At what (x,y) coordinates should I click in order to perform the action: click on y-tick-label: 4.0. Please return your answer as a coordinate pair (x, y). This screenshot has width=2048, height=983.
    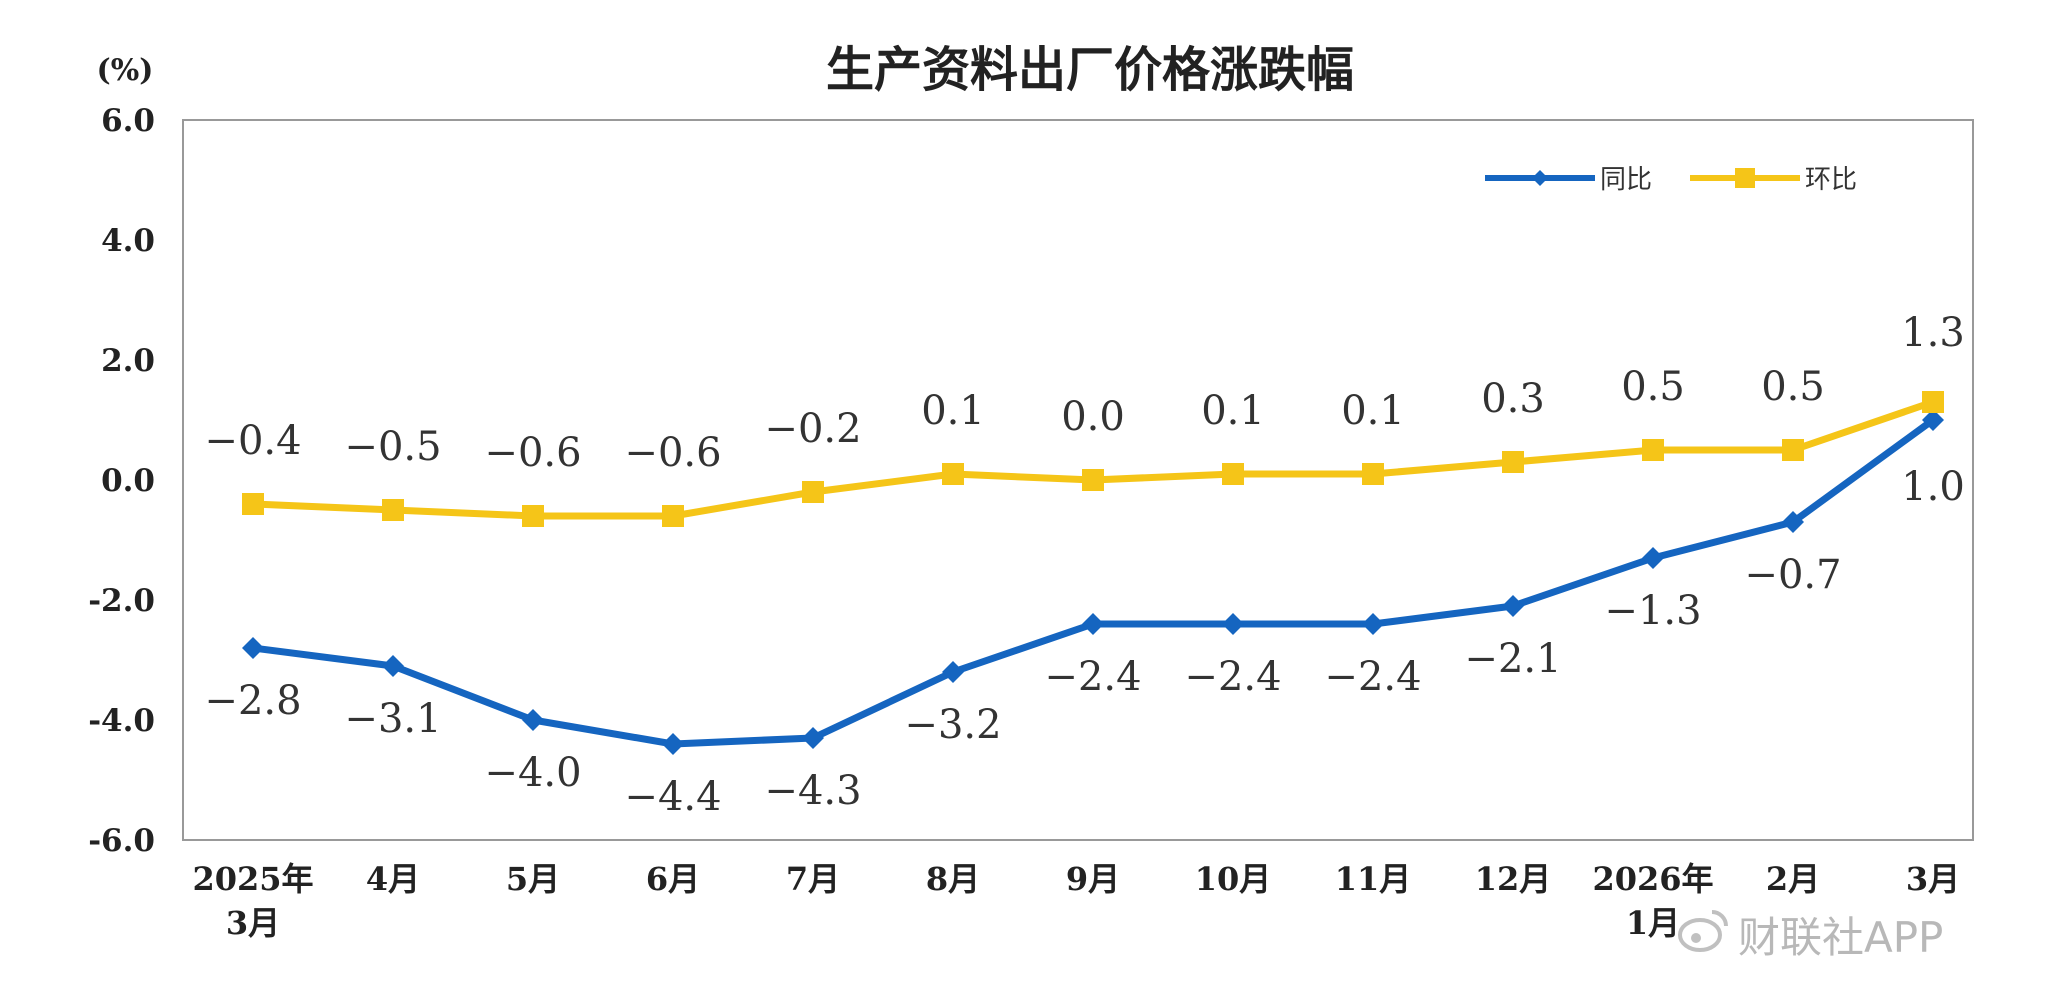
    Looking at the image, I should click on (128, 241).